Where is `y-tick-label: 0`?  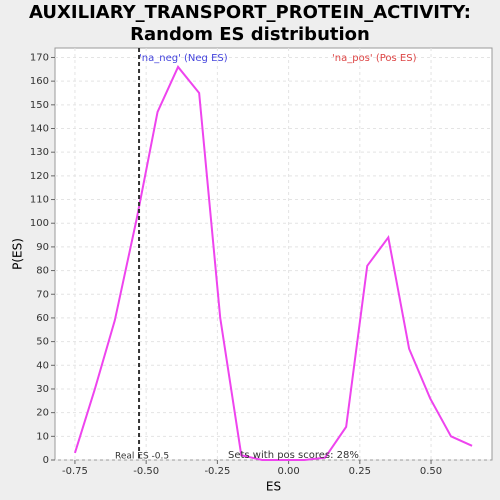
y-tick-label: 0 is located at coordinates (46, 460).